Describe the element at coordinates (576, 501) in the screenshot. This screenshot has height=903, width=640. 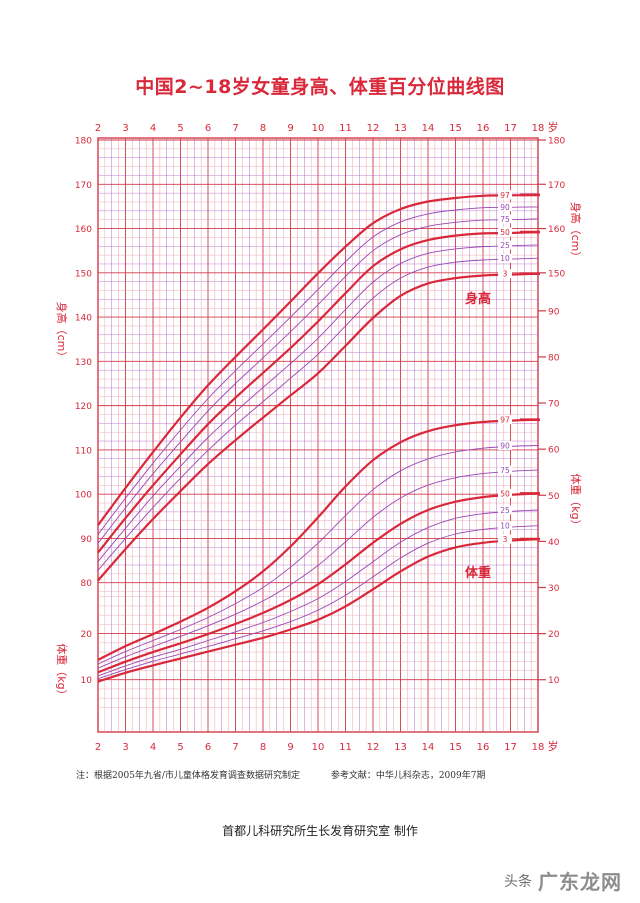
I see `weight-axis-label-right: 体重（kg）` at that location.